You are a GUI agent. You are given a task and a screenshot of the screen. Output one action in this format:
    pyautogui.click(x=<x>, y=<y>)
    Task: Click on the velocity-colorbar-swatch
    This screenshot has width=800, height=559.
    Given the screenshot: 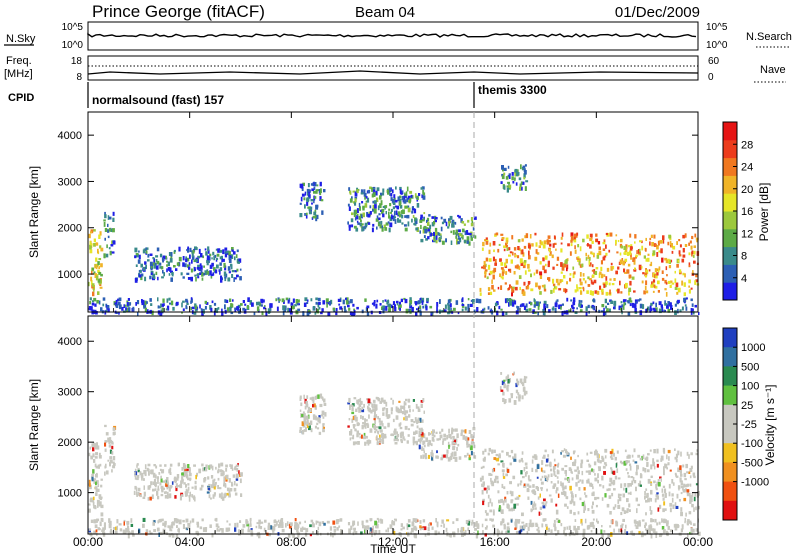 What is the action you would take?
    pyautogui.click(x=730, y=357)
    